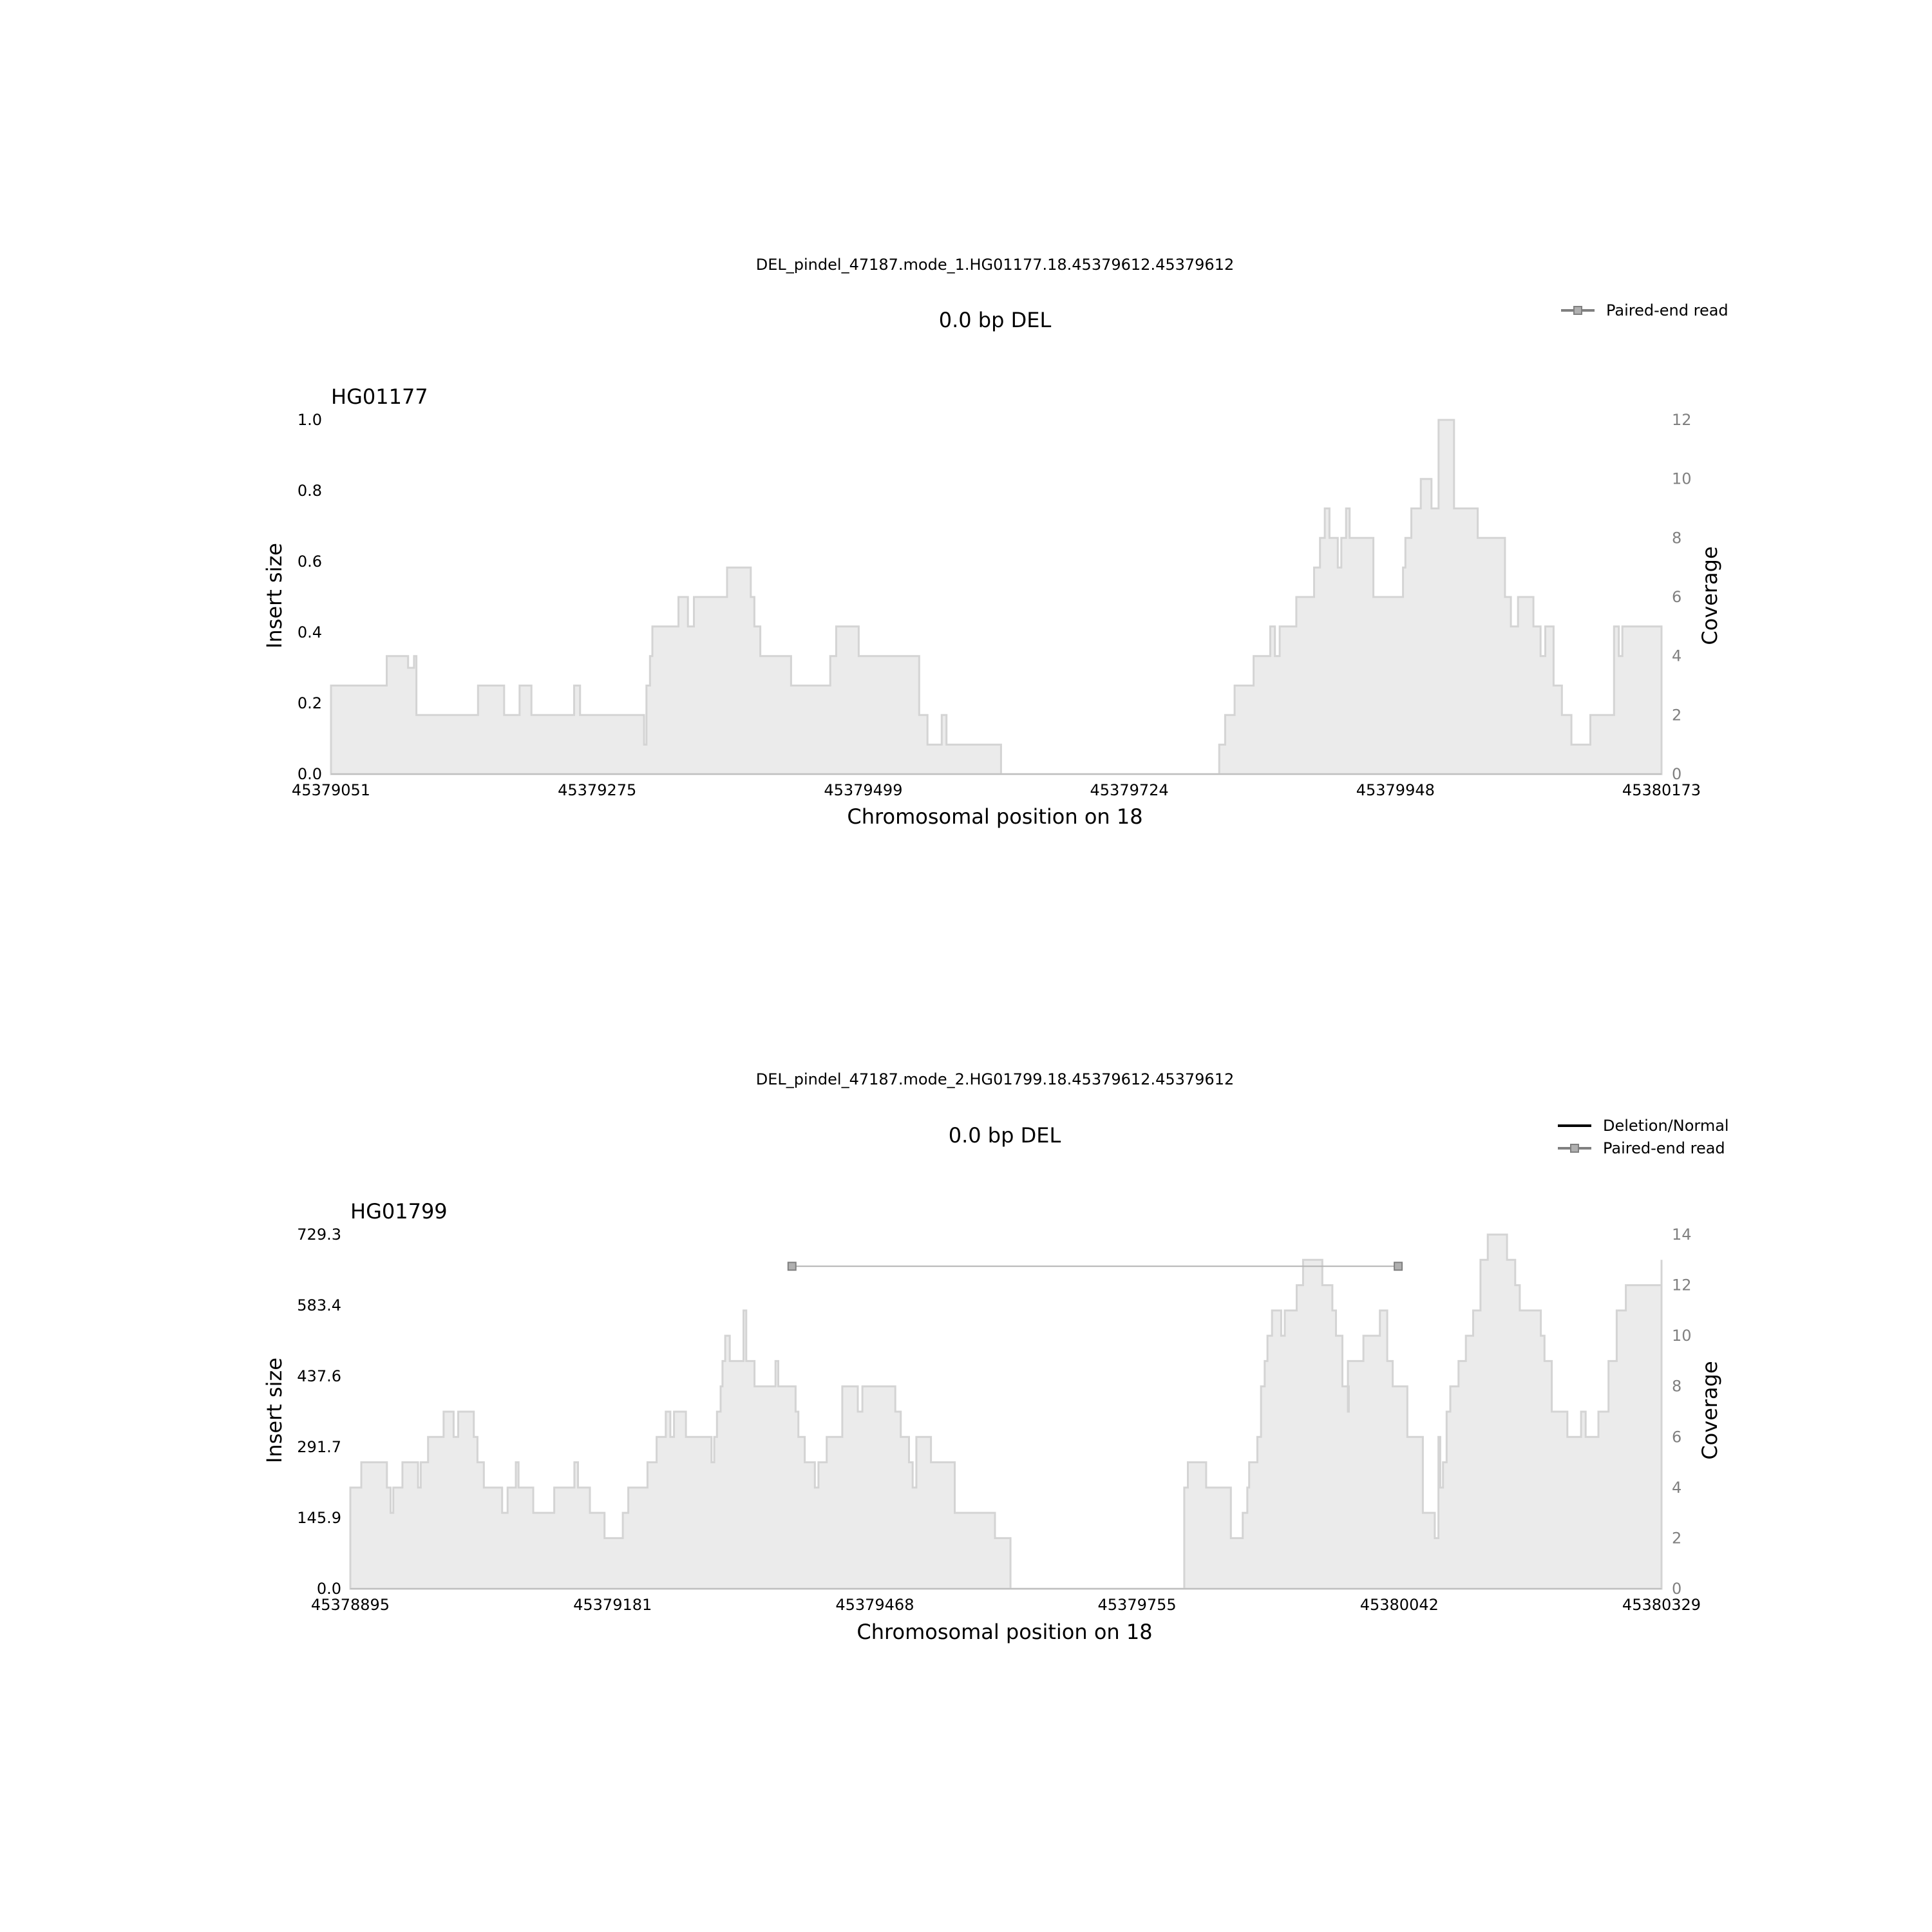 The image size is (1932, 1932). I want to click on y-tick-label: 729.3, so click(319, 1235).